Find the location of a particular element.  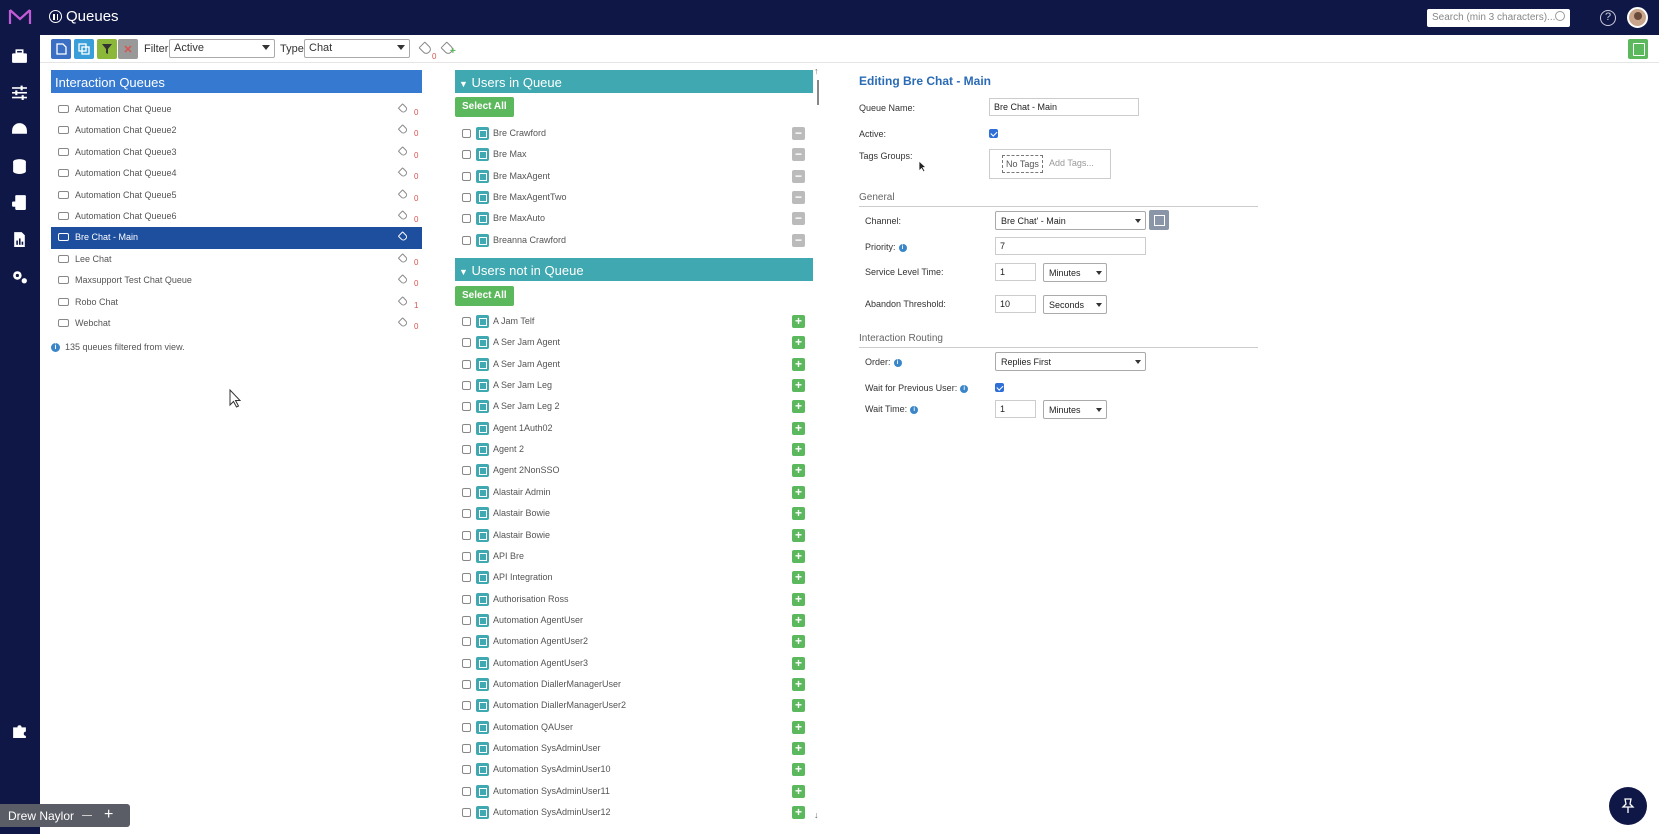

max-logo-icon is located at coordinates (20, 17).